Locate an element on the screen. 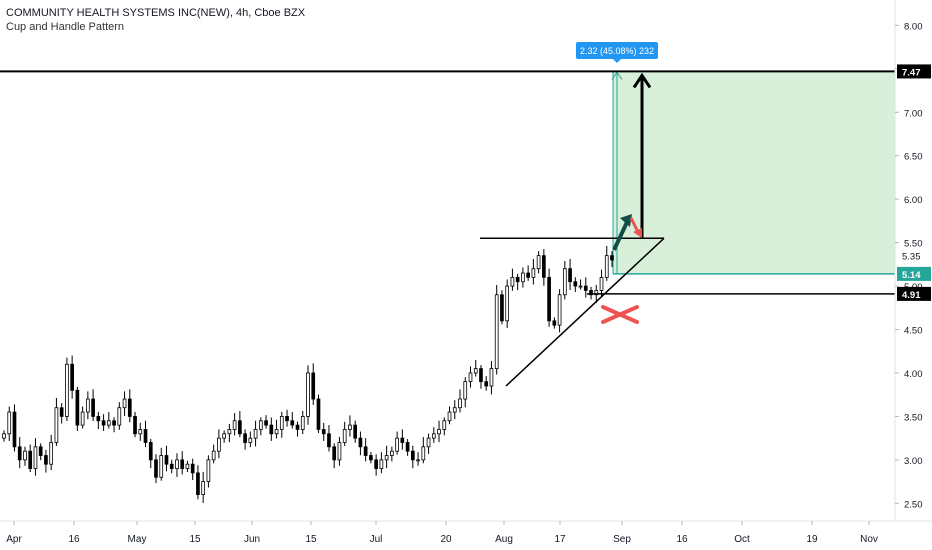  x-tick-label: Apr is located at coordinates (14, 539).